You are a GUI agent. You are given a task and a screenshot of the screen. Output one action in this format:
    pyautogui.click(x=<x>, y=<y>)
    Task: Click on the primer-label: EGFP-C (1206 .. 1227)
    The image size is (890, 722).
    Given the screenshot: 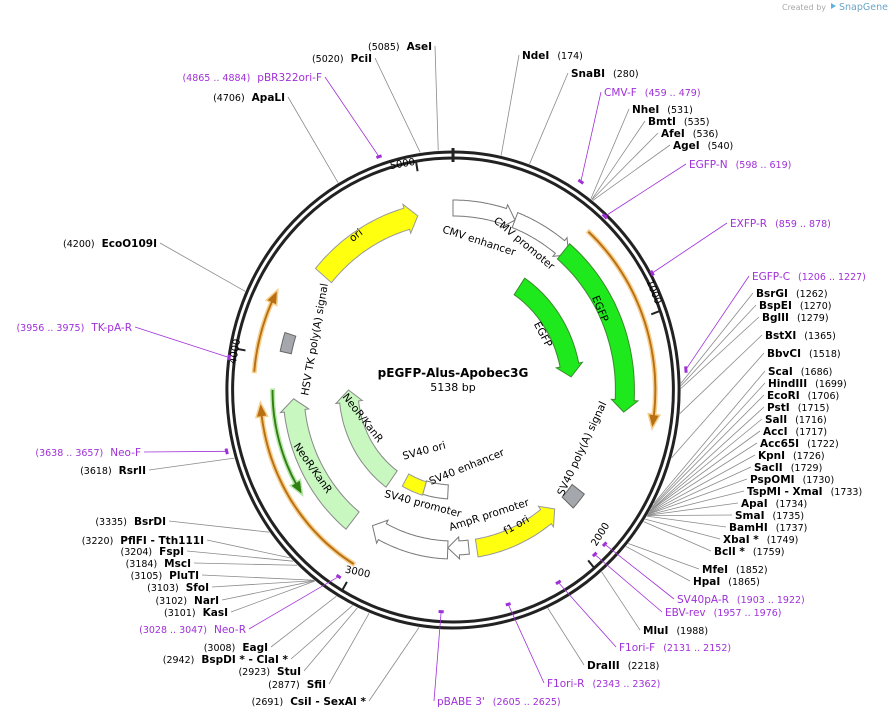 What is the action you would take?
    pyautogui.click(x=809, y=277)
    